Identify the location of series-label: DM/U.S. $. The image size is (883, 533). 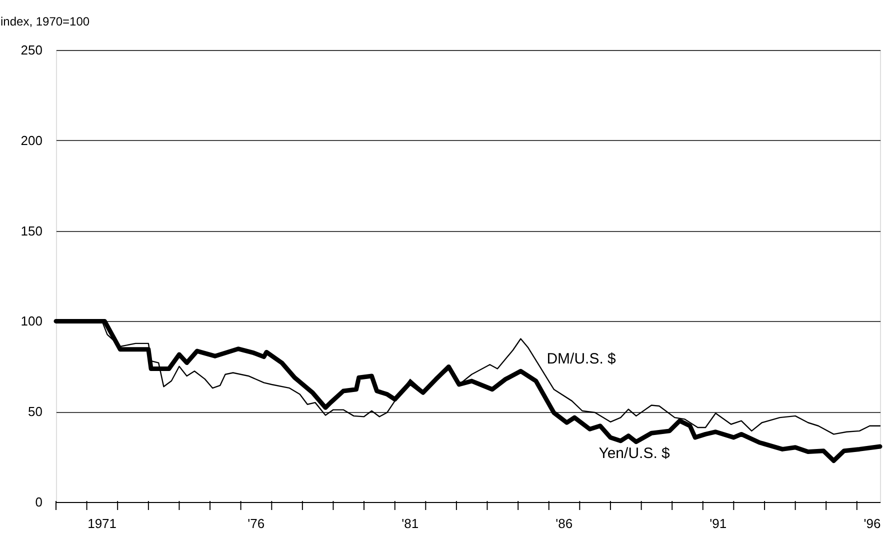
(581, 359).